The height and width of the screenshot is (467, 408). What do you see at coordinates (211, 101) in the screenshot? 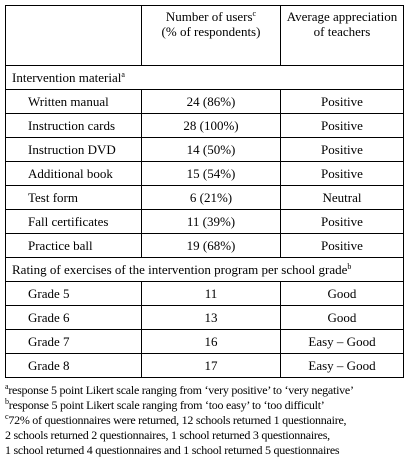
I see `cell: 24 (86%)` at bounding box center [211, 101].